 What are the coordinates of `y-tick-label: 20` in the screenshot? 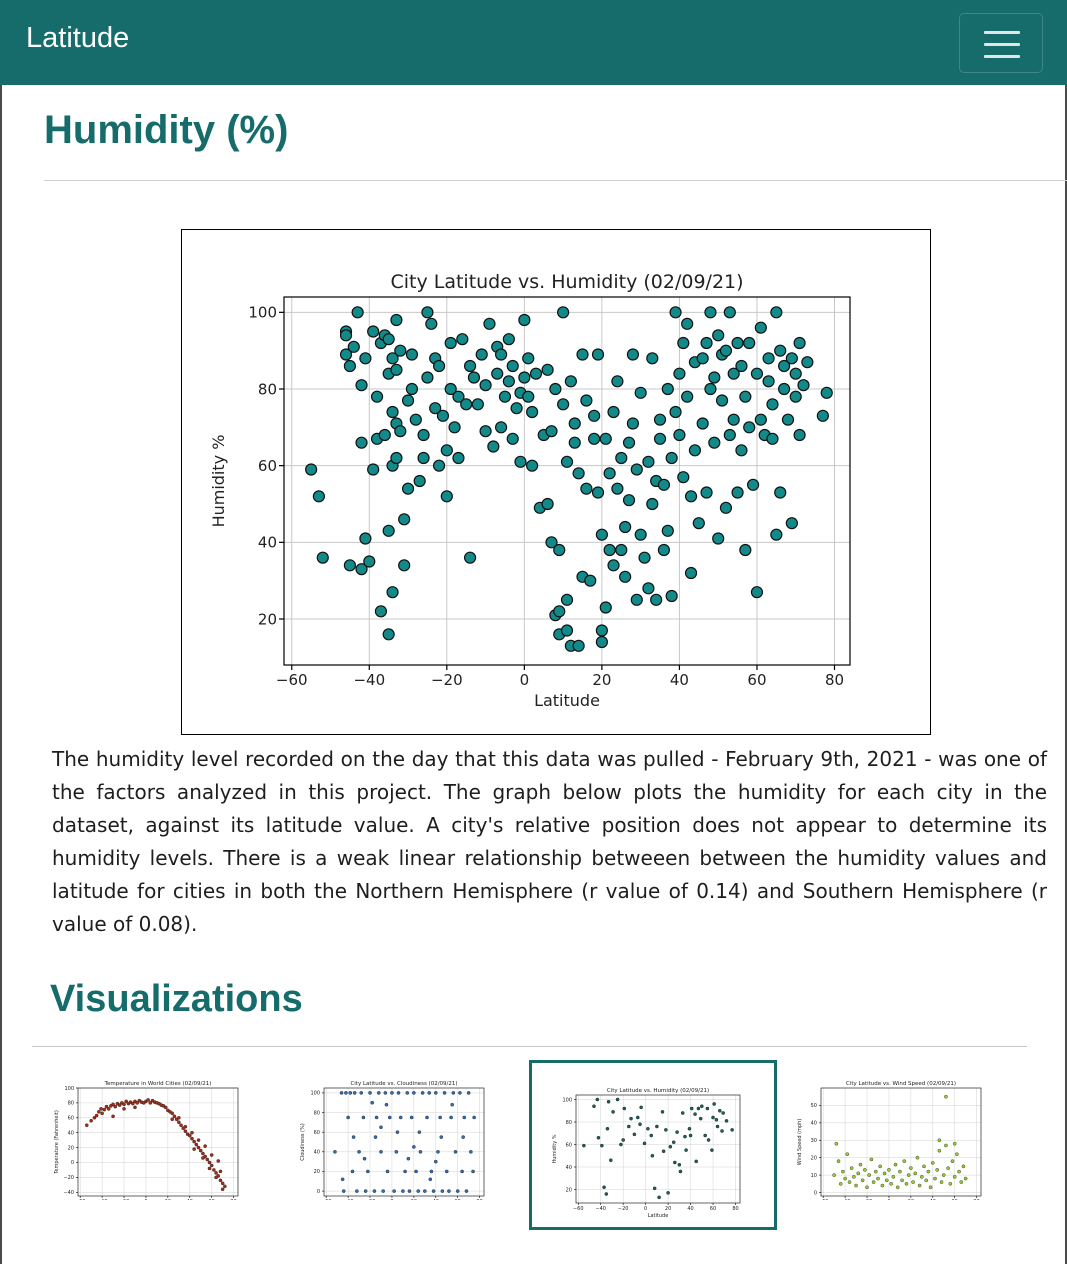 It's located at (71, 1148).